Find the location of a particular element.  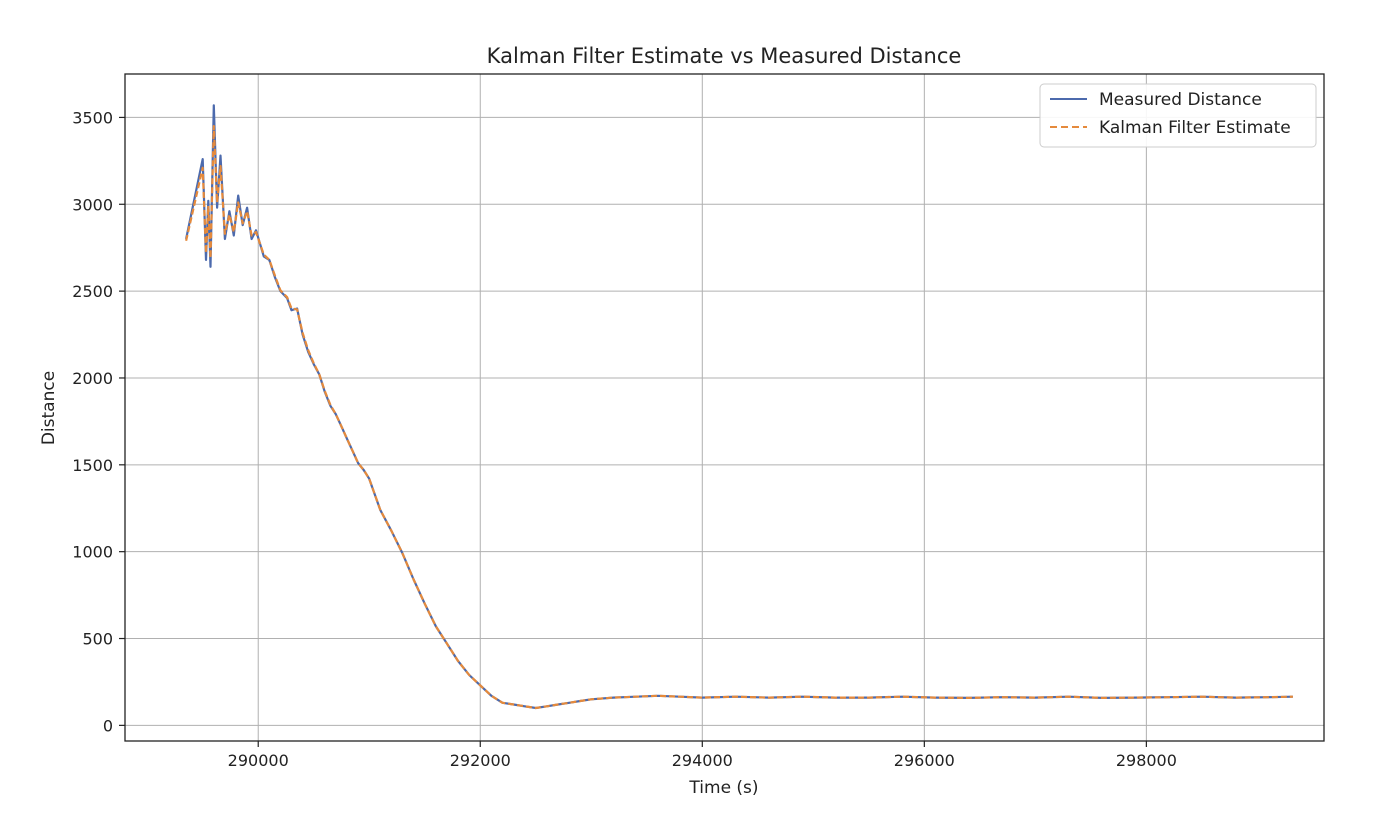

x-axis-label: Time (s) is located at coordinates (723, 788).